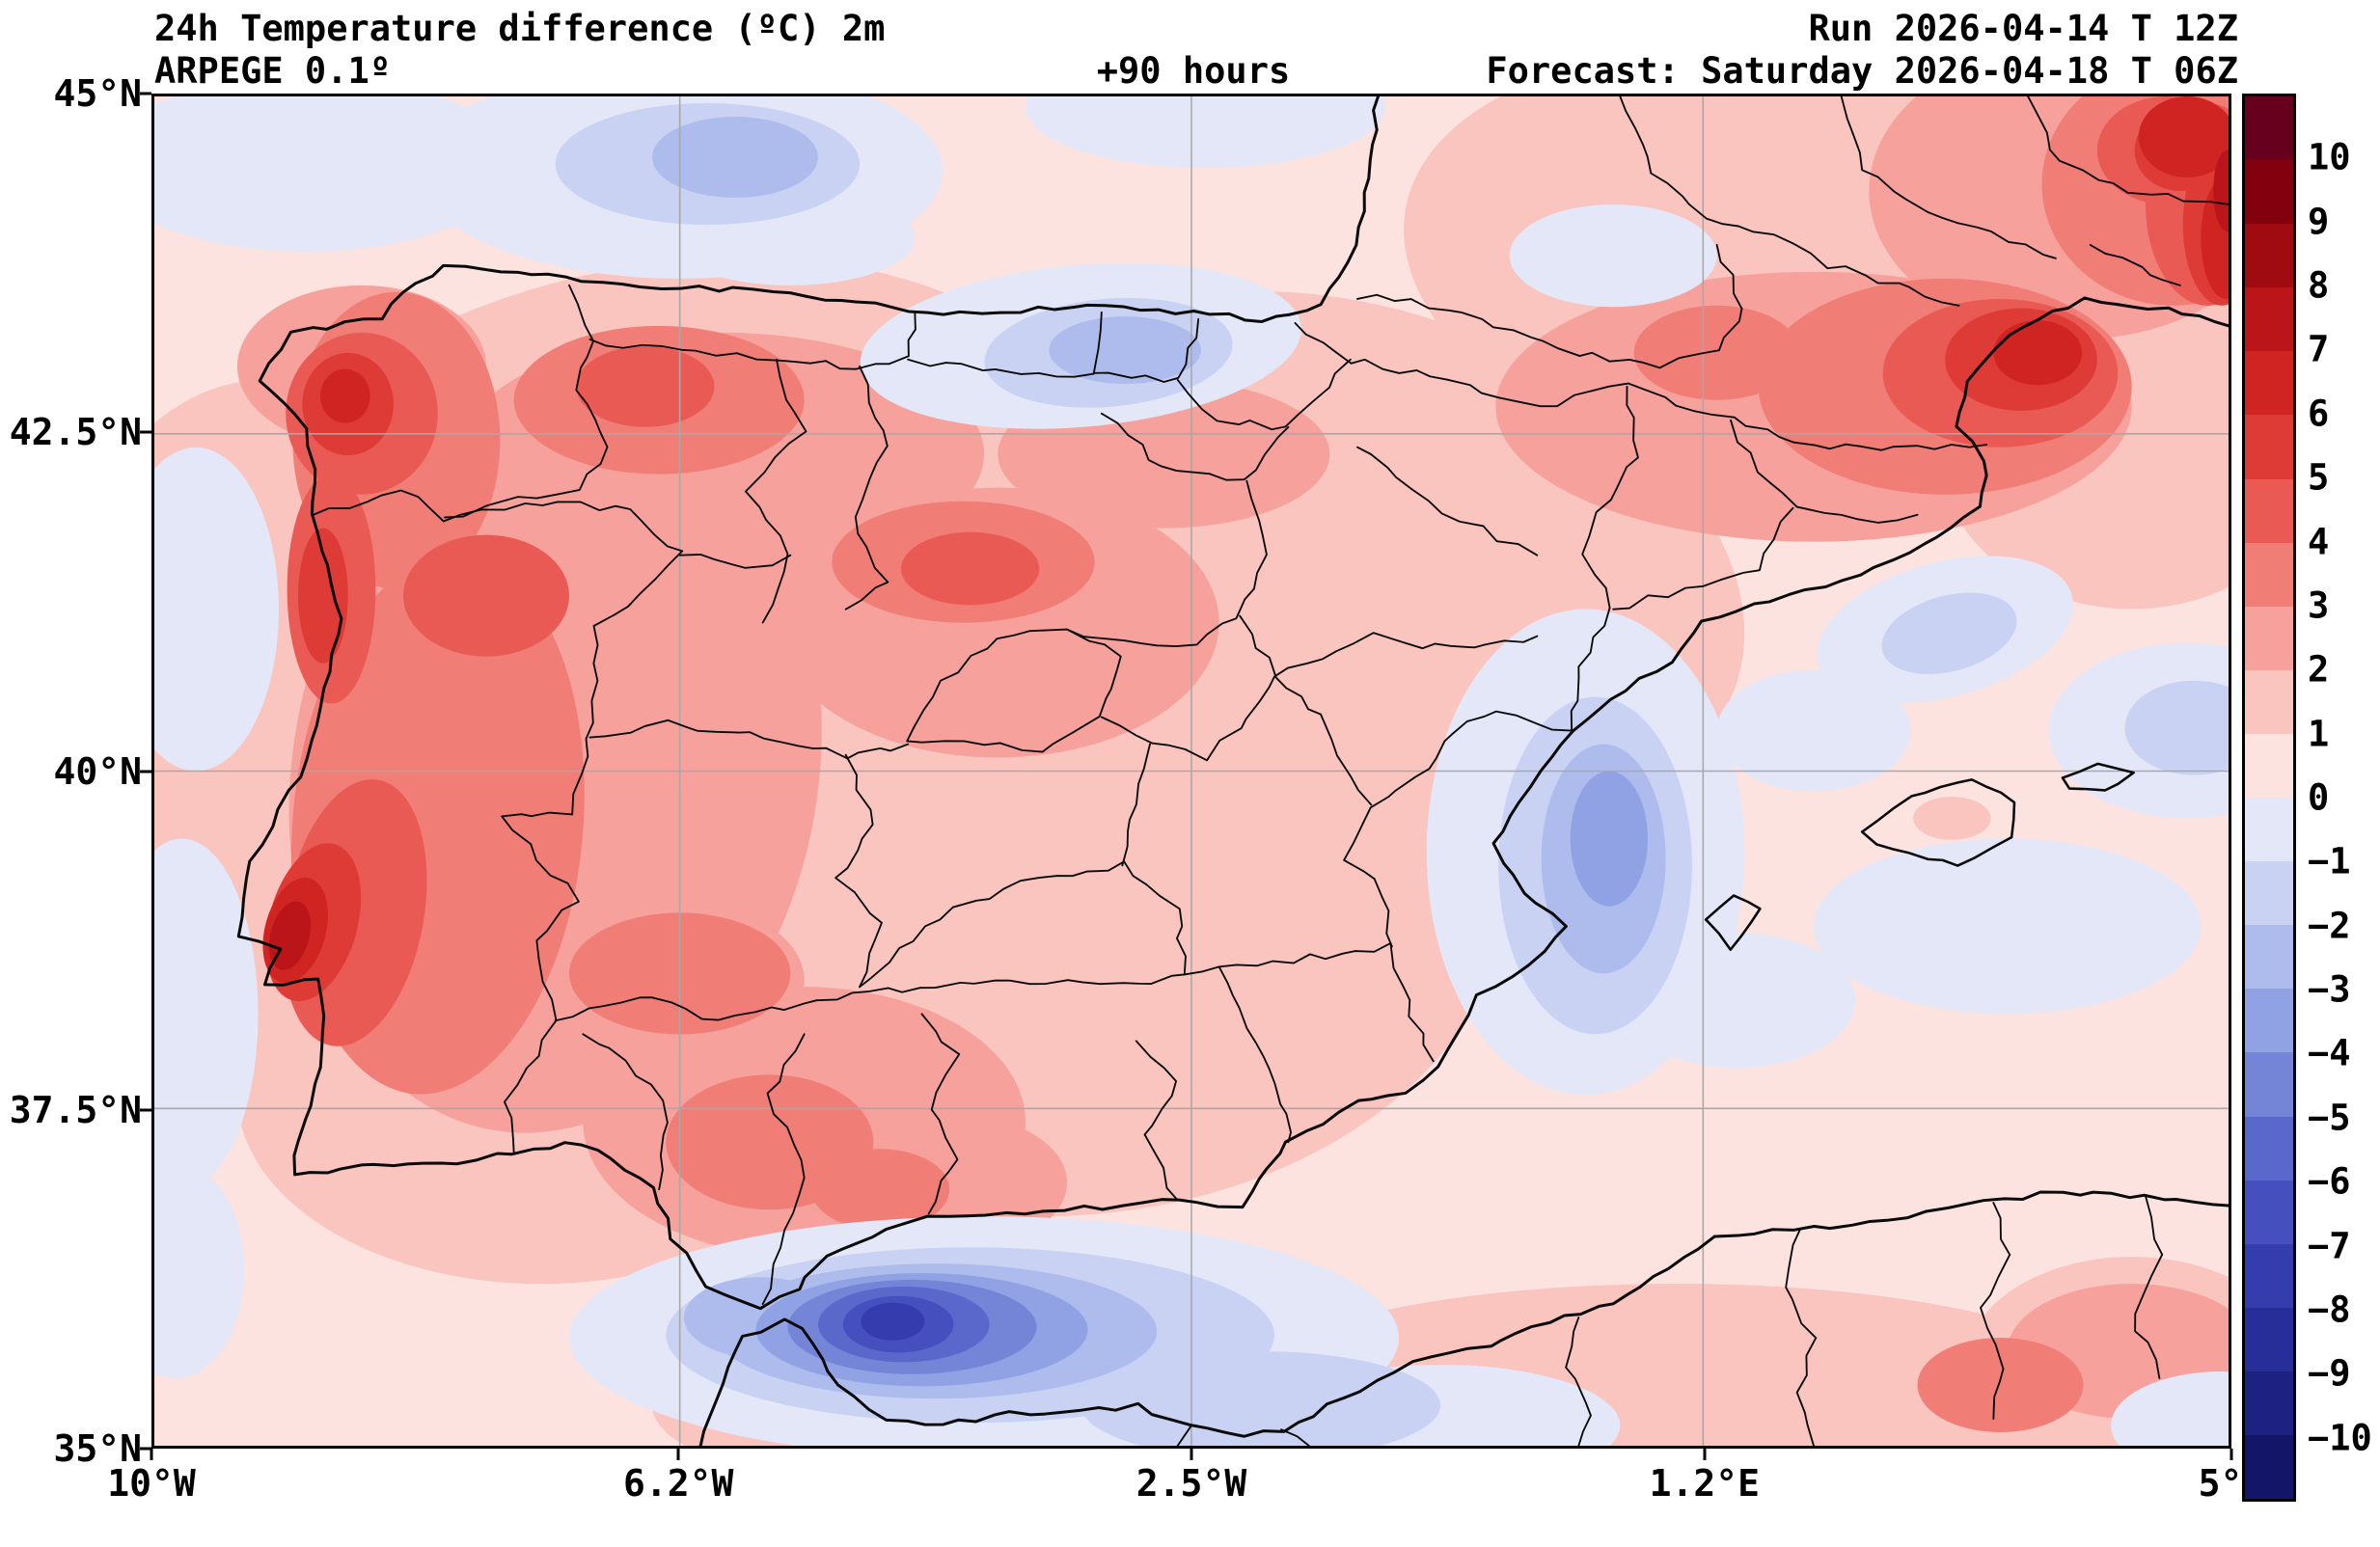 Image resolution: width=2380 pixels, height=1547 pixels. I want to click on x-tick-label: 1.2°E, so click(1705, 1483).